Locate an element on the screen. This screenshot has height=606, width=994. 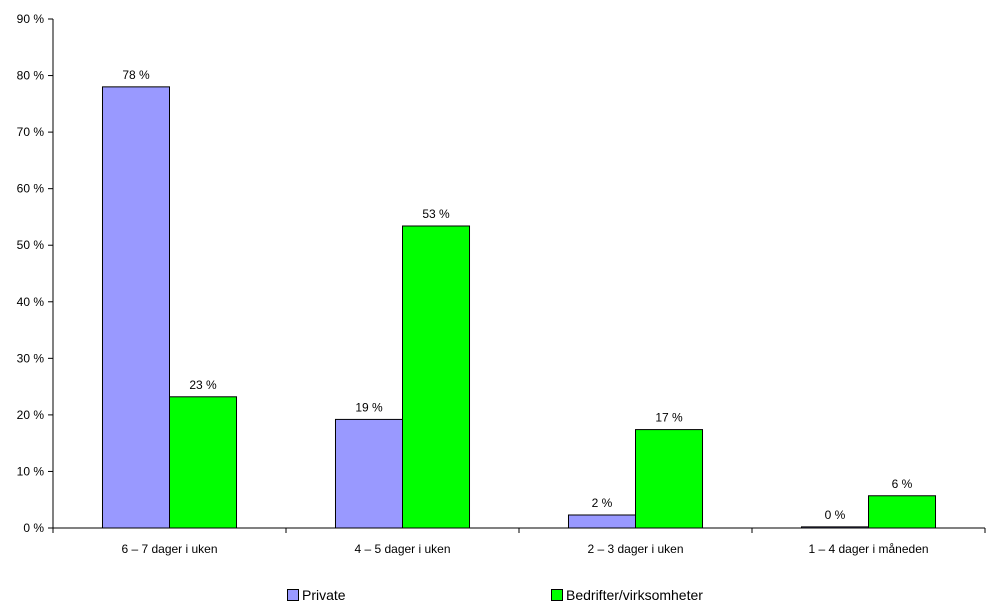
legend-item-private: Private is located at coordinates (316, 595).